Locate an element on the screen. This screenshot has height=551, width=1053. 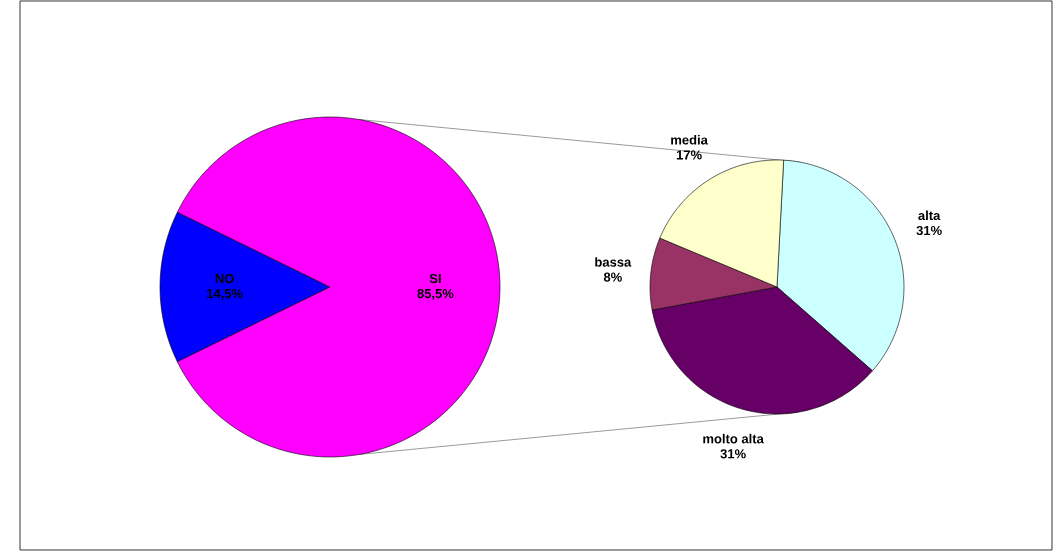
slice-label: bassa is located at coordinates (613, 262).